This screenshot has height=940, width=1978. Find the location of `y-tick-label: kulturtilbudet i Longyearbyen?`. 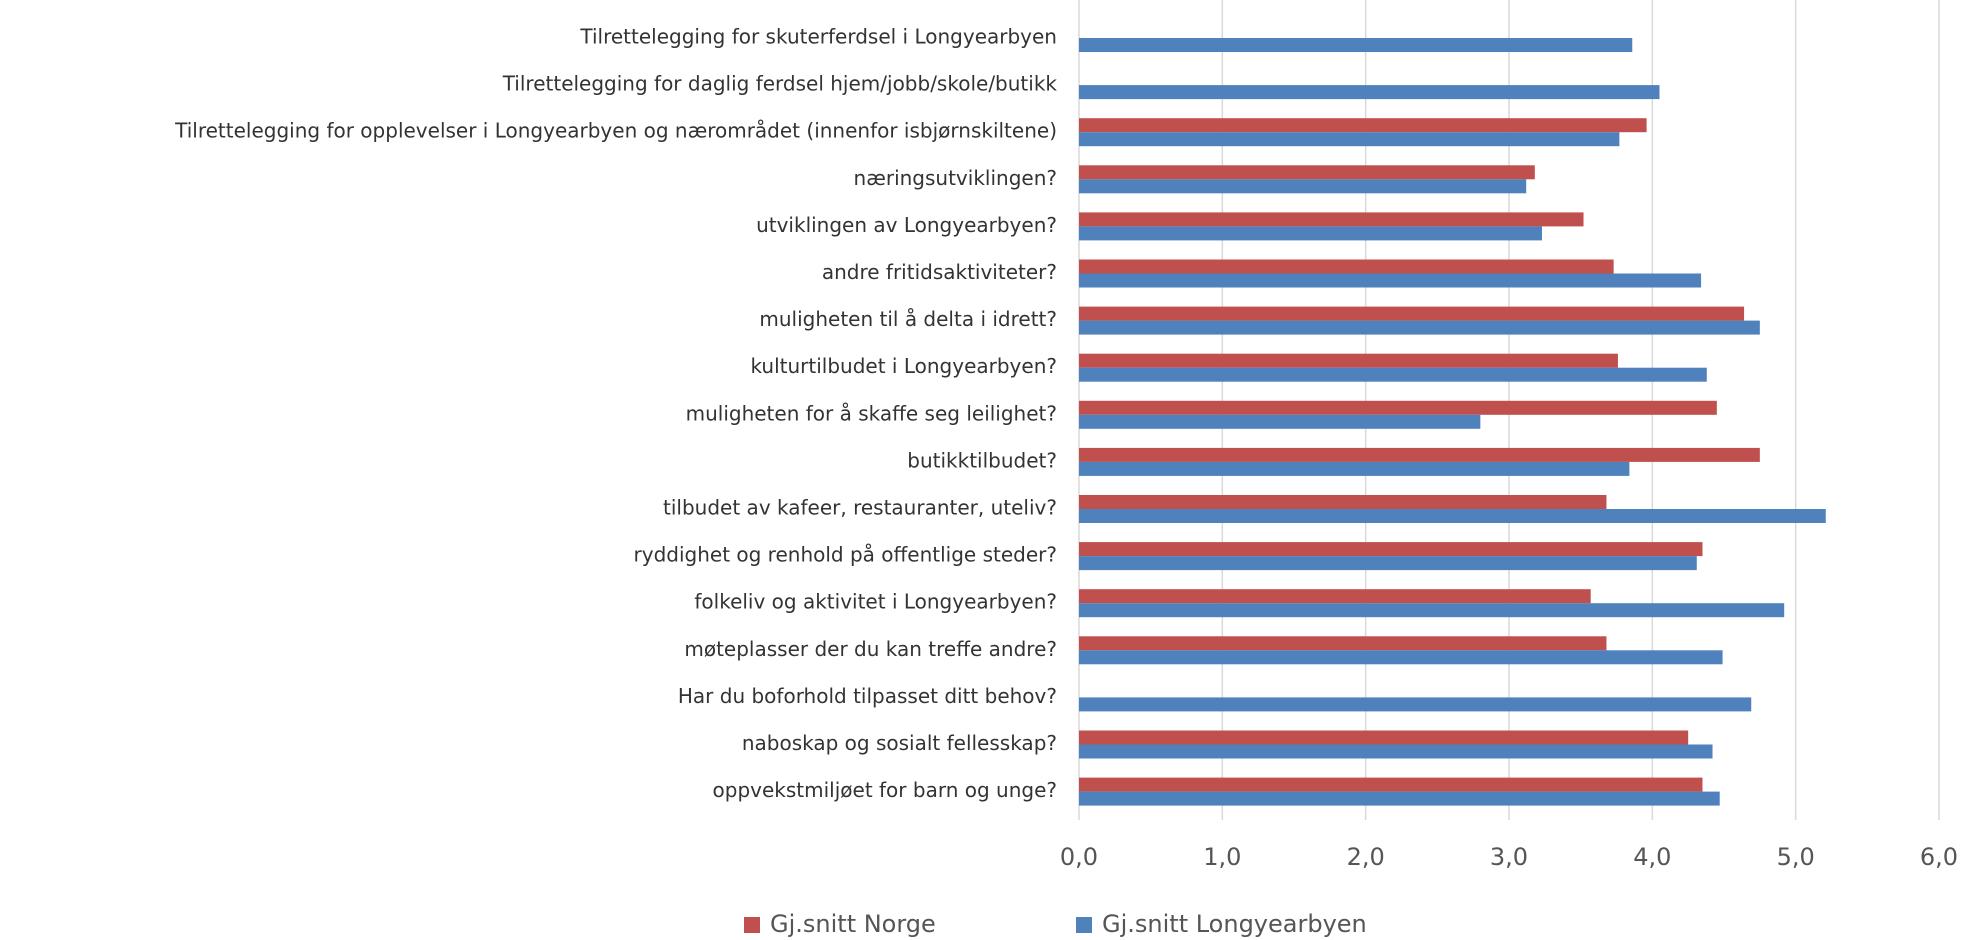

y-tick-label: kulturtilbudet i Longyearbyen? is located at coordinates (903, 366).